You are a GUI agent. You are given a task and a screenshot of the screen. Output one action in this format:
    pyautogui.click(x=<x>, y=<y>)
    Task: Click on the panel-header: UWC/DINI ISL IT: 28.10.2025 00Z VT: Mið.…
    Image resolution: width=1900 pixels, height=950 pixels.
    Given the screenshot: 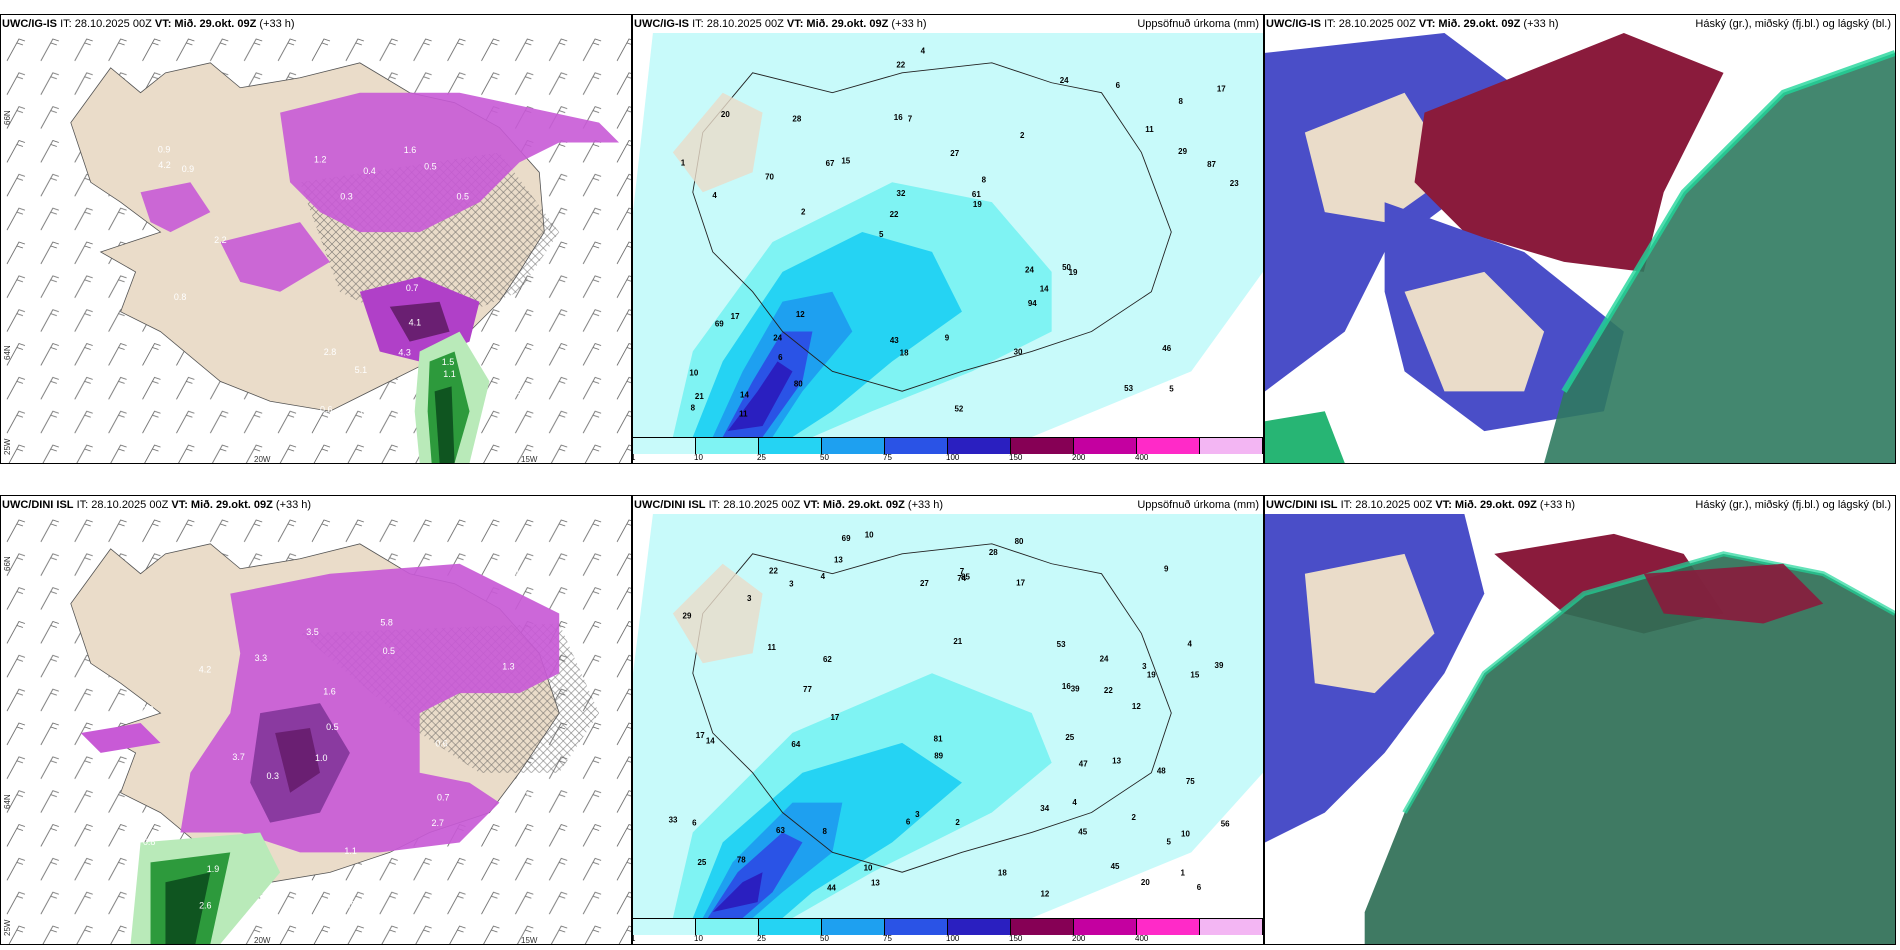 What is the action you would take?
    pyautogui.click(x=1580, y=505)
    